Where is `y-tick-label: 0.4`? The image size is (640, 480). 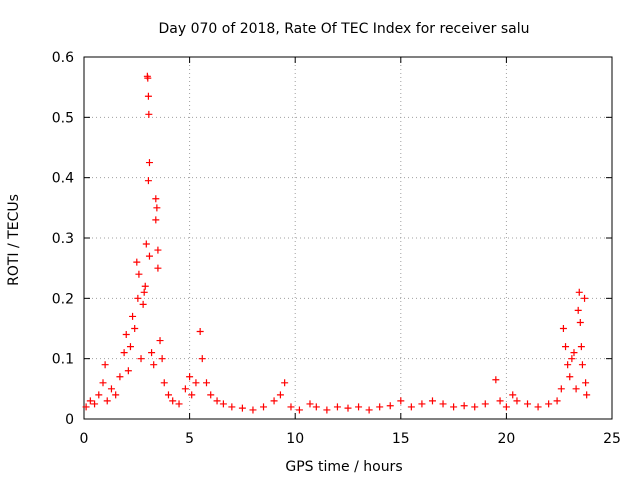 y-tick-label: 0.4 is located at coordinates (63, 179).